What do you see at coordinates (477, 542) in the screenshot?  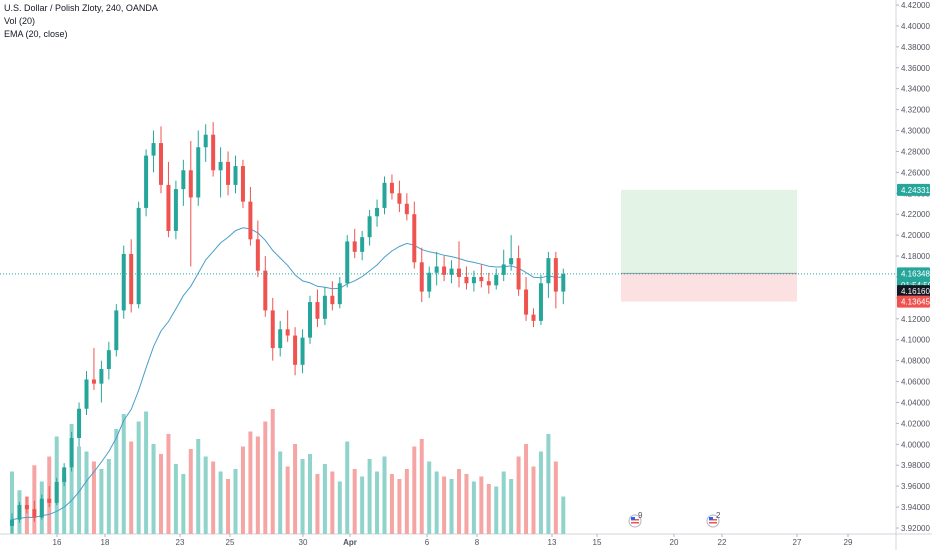 I see `time-tick-label: 8` at bounding box center [477, 542].